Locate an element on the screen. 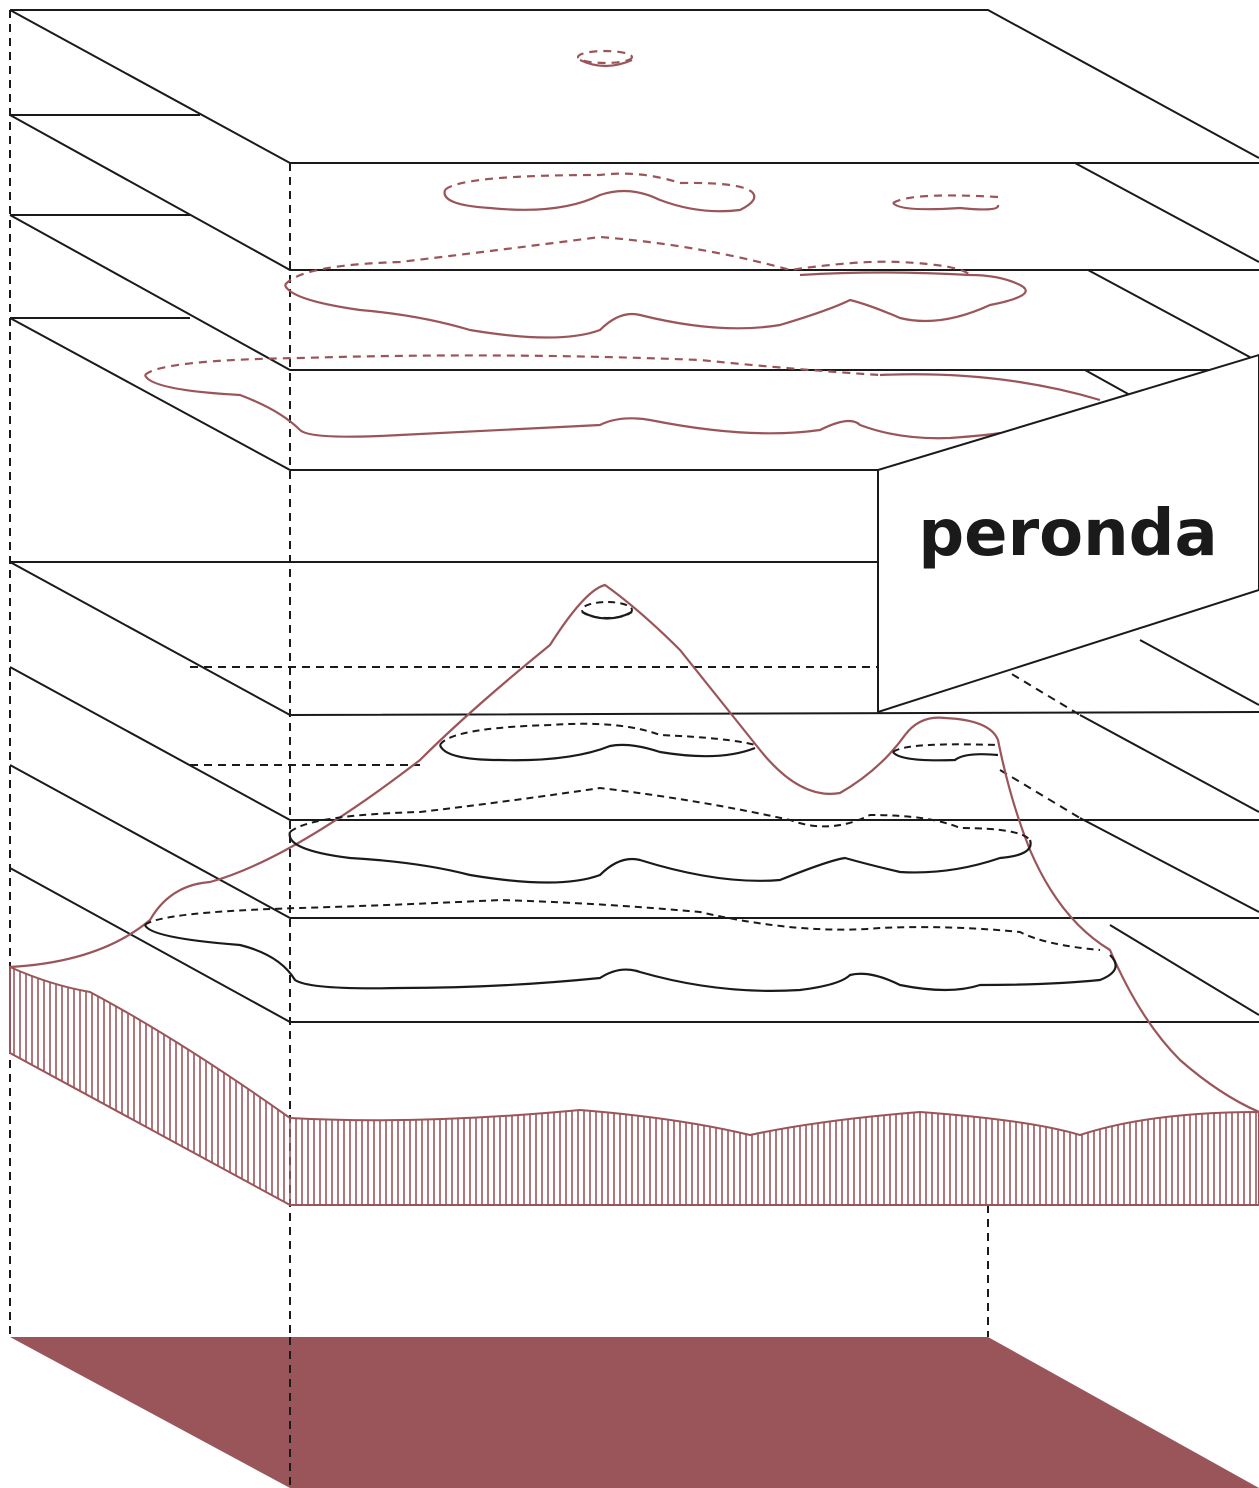 Image resolution: width=1259 pixels, height=1488 pixels. base-plane is located at coordinates (634, 1412).